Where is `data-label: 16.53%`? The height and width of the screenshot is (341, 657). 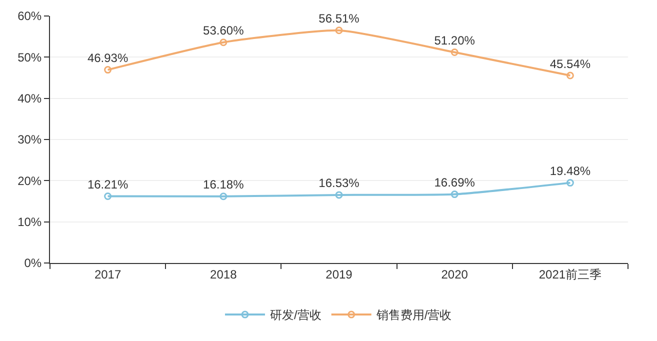 data-label: 16.53% is located at coordinates (339, 183).